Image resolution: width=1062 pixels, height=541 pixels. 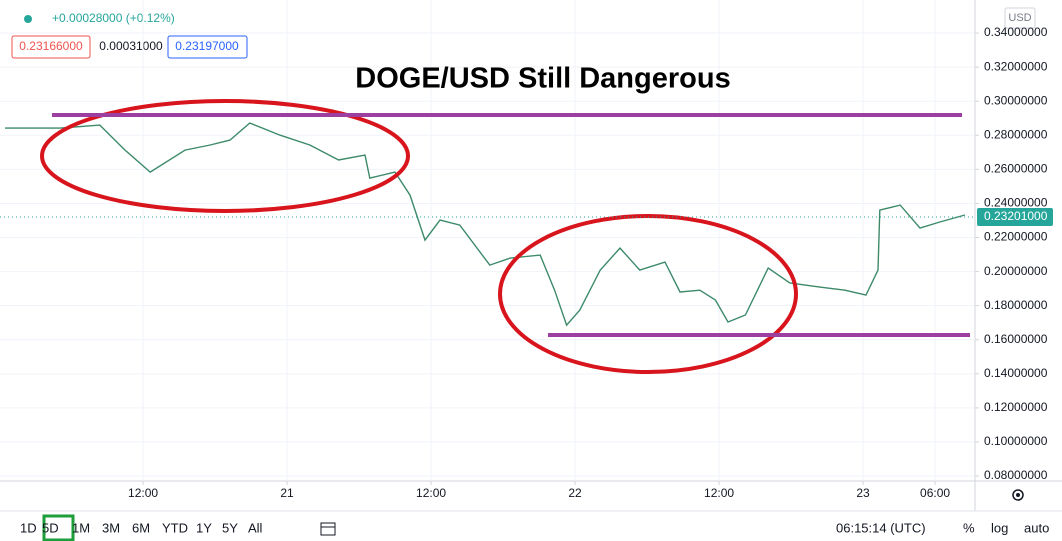 What do you see at coordinates (28, 527) in the screenshot?
I see `range-button: 1D` at bounding box center [28, 527].